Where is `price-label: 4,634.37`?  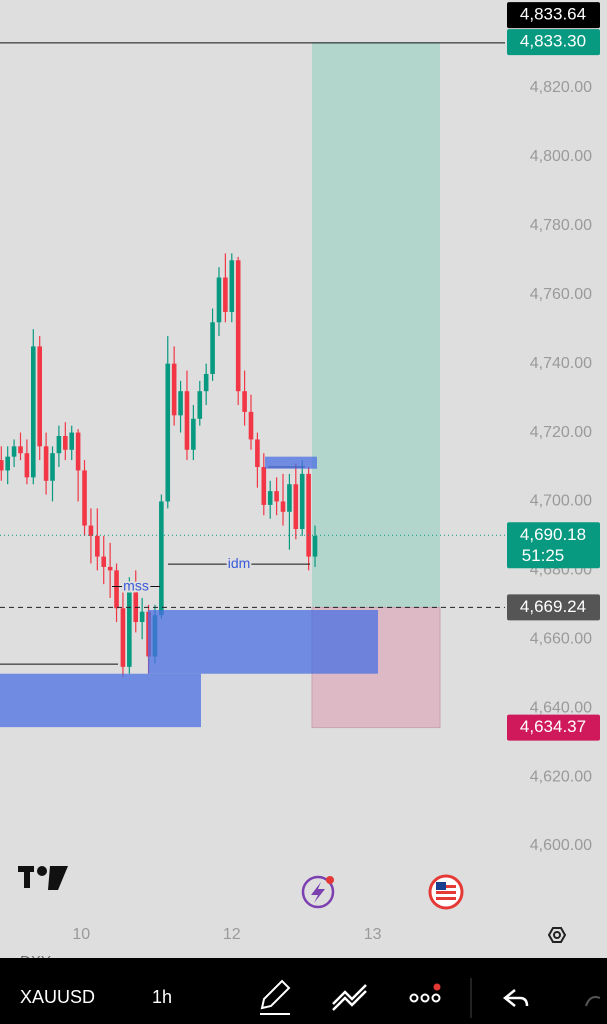
price-label: 4,634.37 is located at coordinates (553, 726).